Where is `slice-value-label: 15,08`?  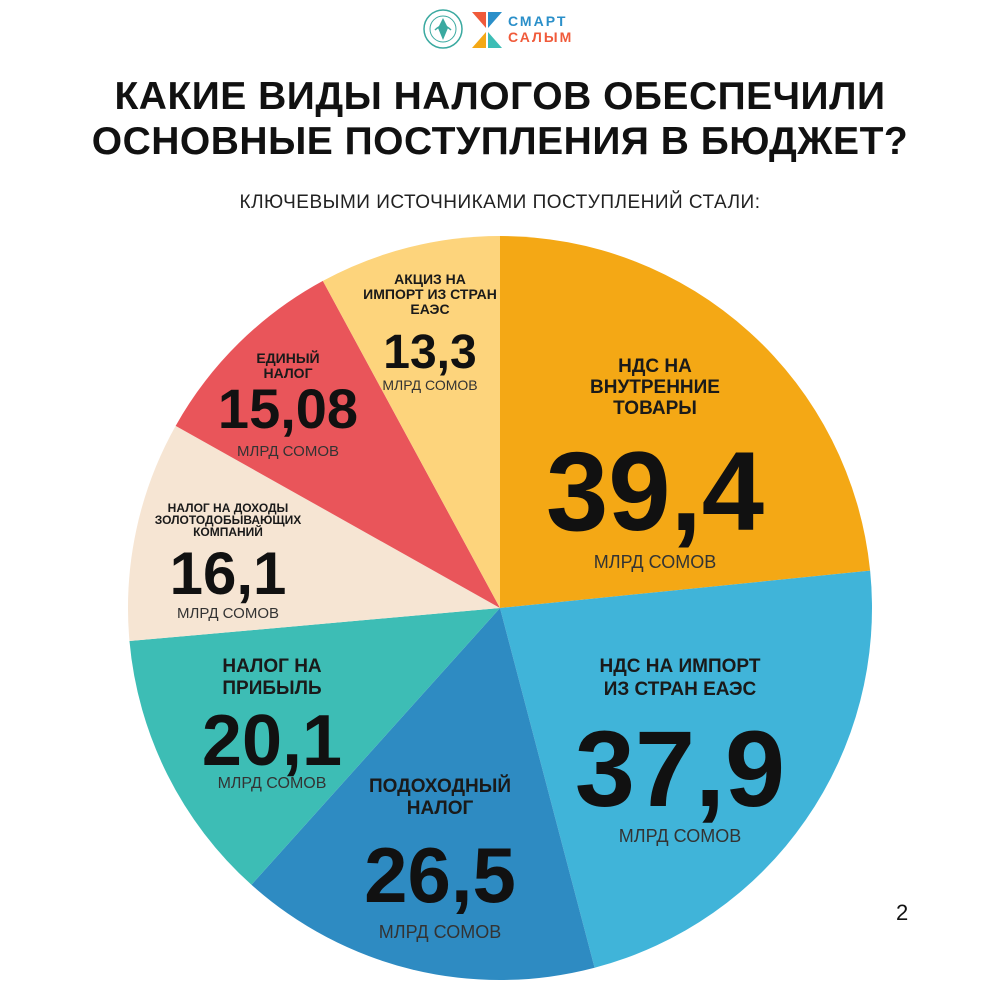 slice-value-label: 15,08 is located at coordinates (288, 408).